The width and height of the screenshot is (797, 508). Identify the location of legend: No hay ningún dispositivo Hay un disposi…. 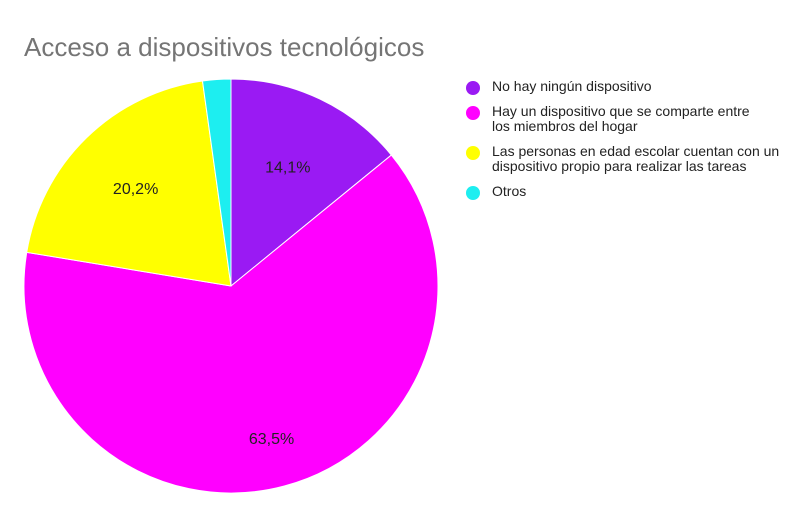
(629, 143).